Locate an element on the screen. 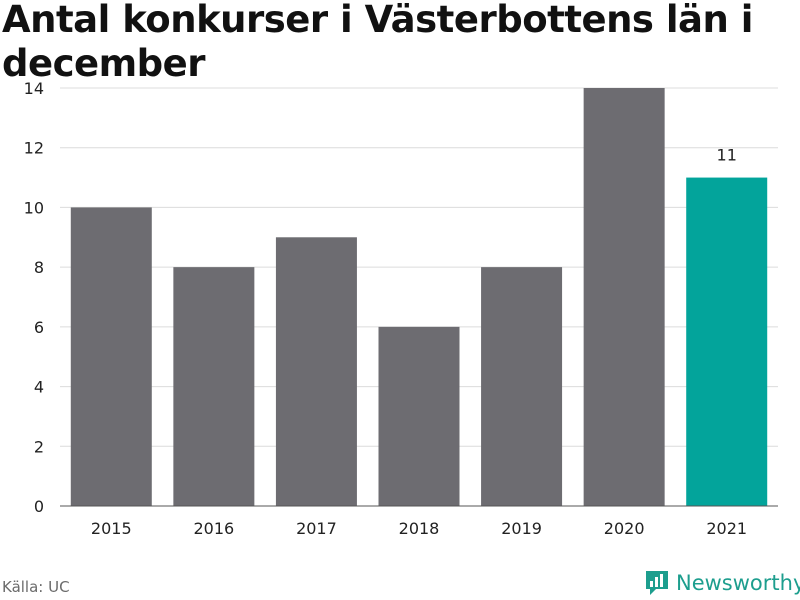 The height and width of the screenshot is (600, 800). x-tick-label: 2021 is located at coordinates (726, 528).